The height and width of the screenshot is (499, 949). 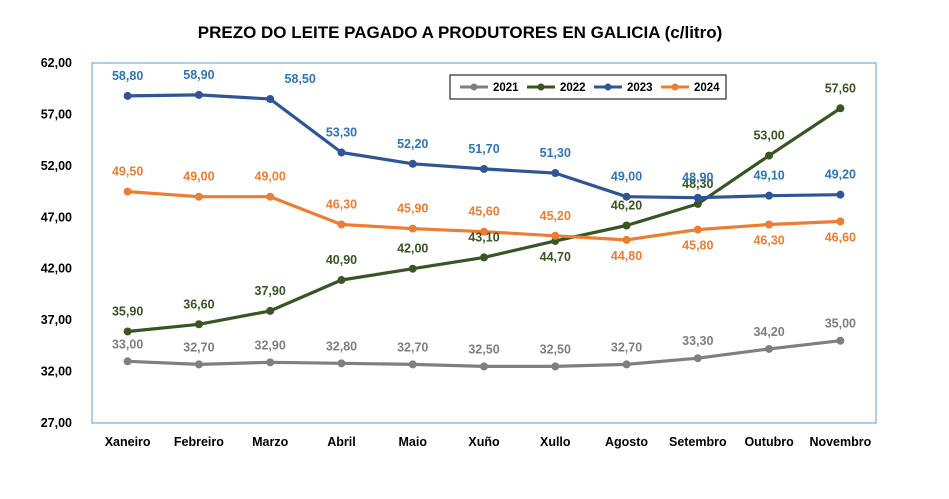 What do you see at coordinates (412, 442) in the screenshot?
I see `x-tick-label: Maio` at bounding box center [412, 442].